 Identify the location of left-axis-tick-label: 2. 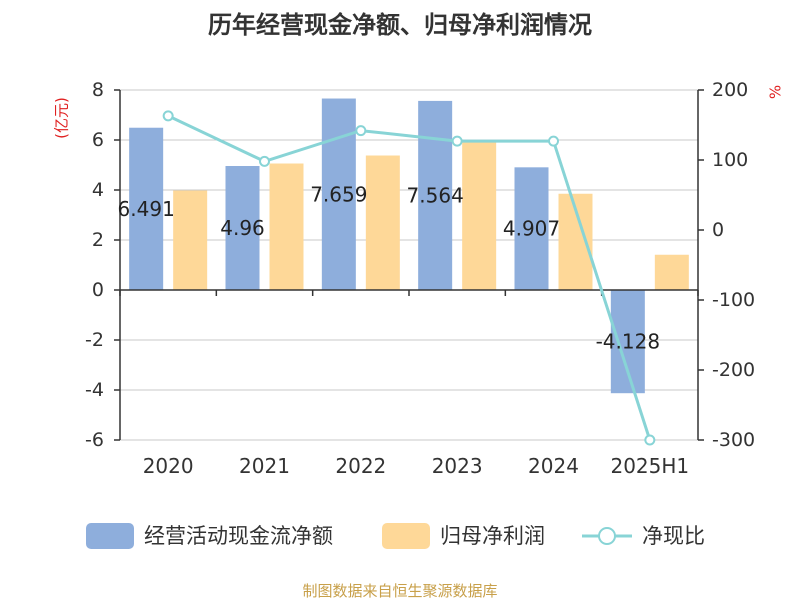
(98, 240).